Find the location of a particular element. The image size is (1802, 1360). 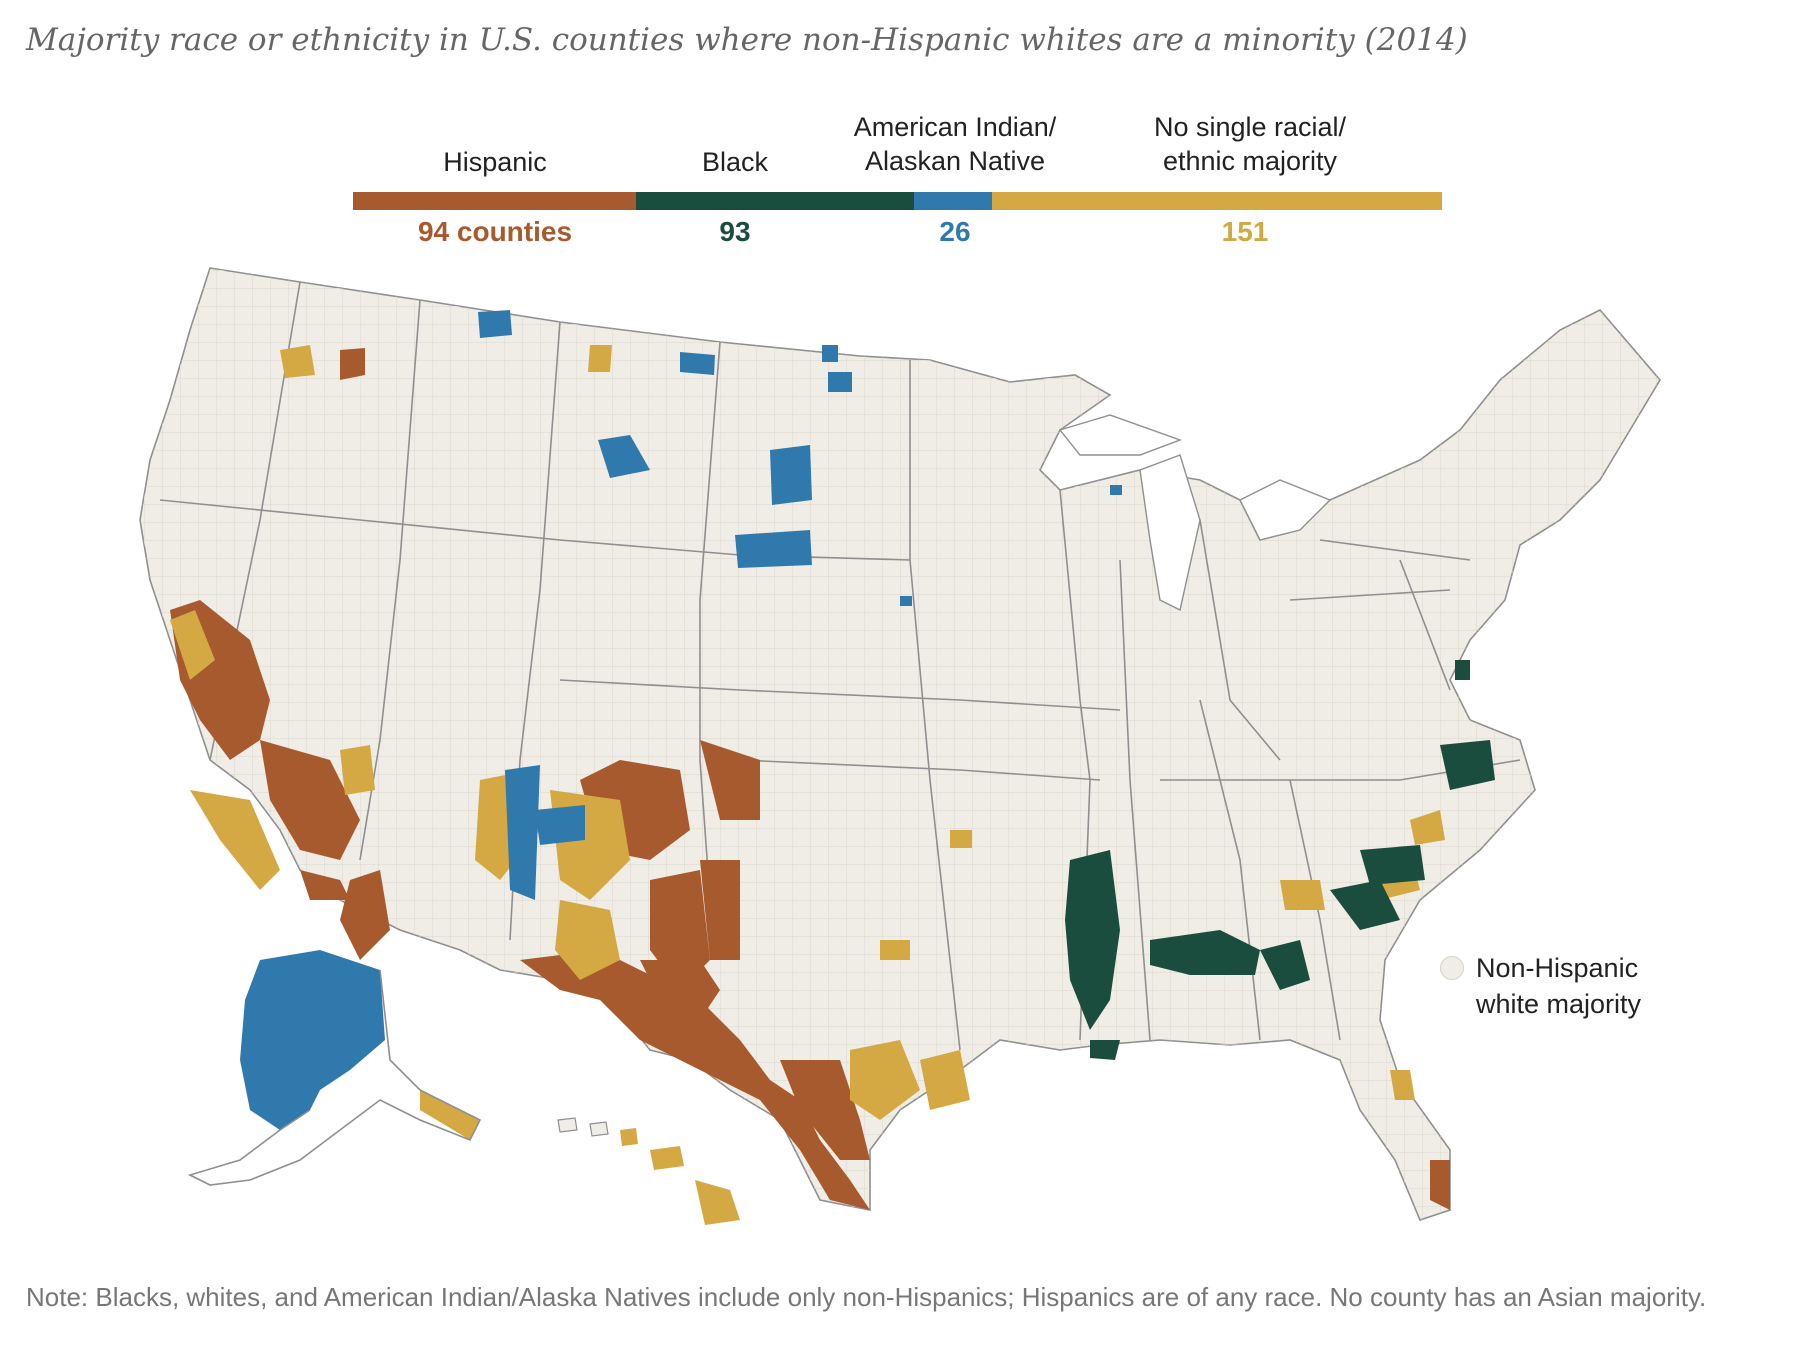

aian-sd-south is located at coordinates (773, 549).